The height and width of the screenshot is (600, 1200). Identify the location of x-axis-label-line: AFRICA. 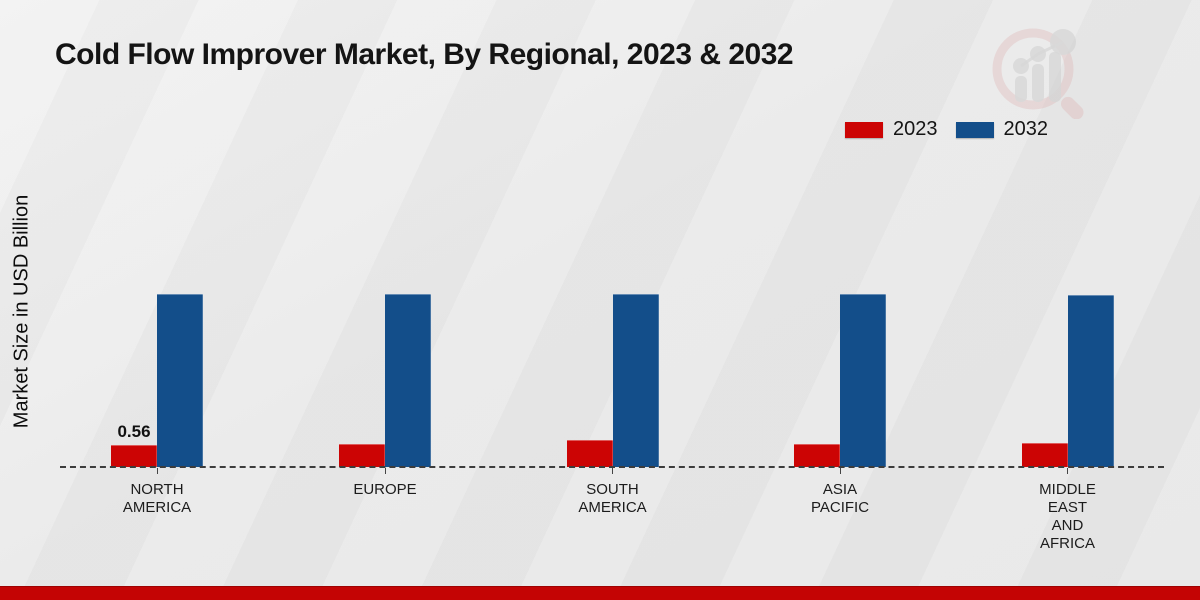
(1067, 543).